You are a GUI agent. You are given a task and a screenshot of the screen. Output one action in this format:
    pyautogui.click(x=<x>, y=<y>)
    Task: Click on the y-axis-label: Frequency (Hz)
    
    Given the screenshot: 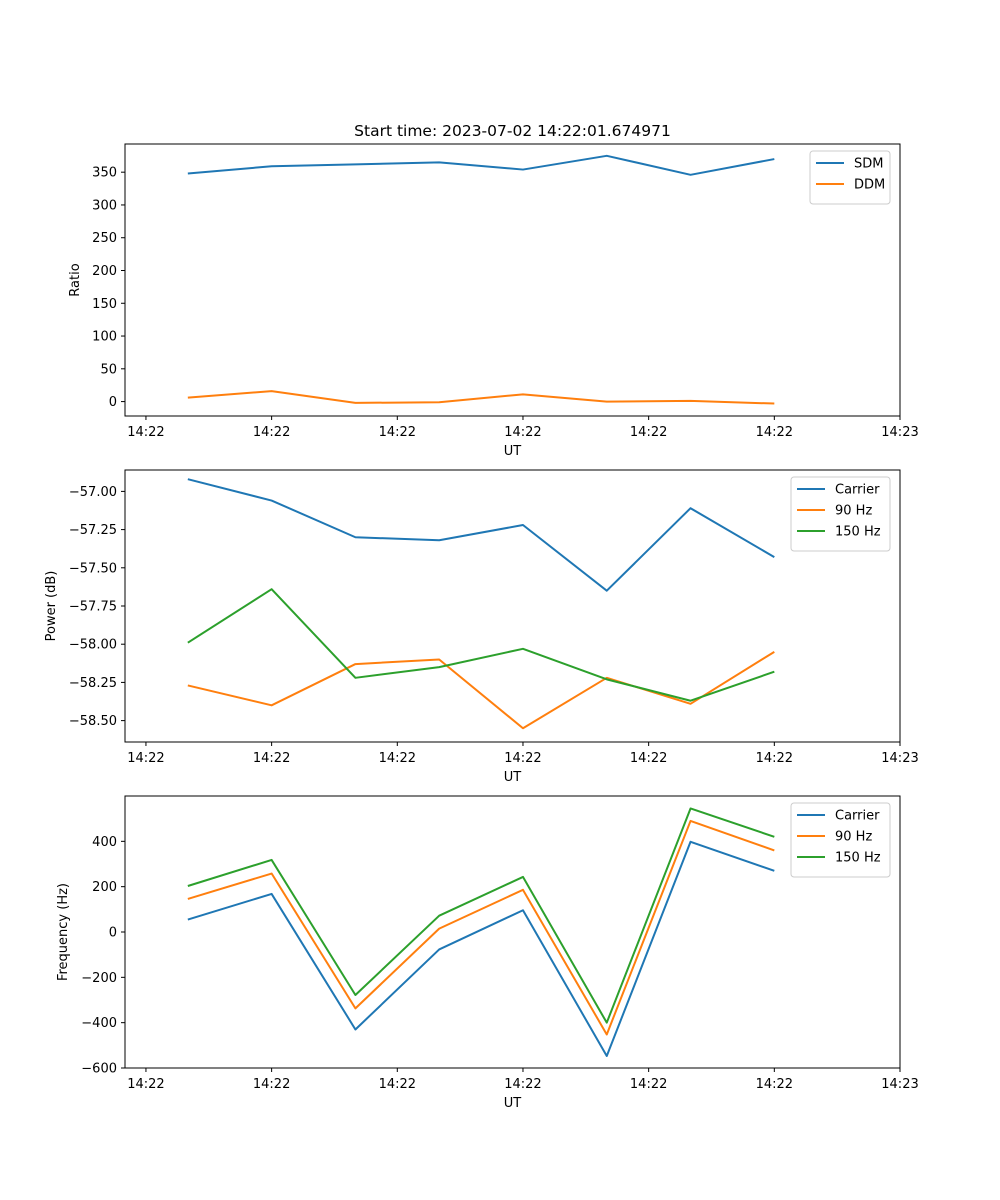 What is the action you would take?
    pyautogui.click(x=63, y=932)
    